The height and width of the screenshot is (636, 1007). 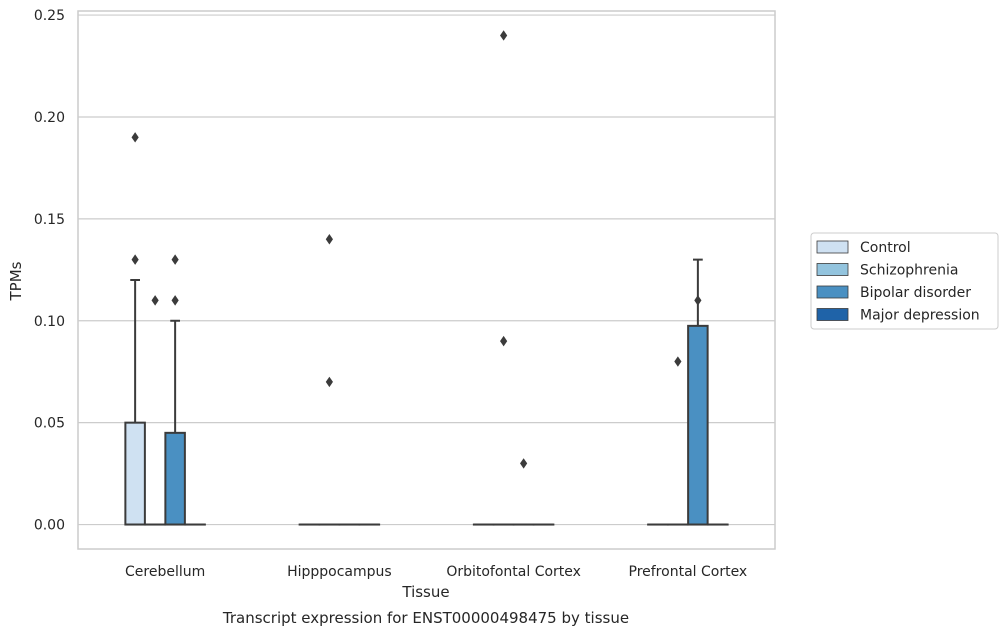 What do you see at coordinates (16, 281) in the screenshot?
I see `y-axis-label: TPMs` at bounding box center [16, 281].